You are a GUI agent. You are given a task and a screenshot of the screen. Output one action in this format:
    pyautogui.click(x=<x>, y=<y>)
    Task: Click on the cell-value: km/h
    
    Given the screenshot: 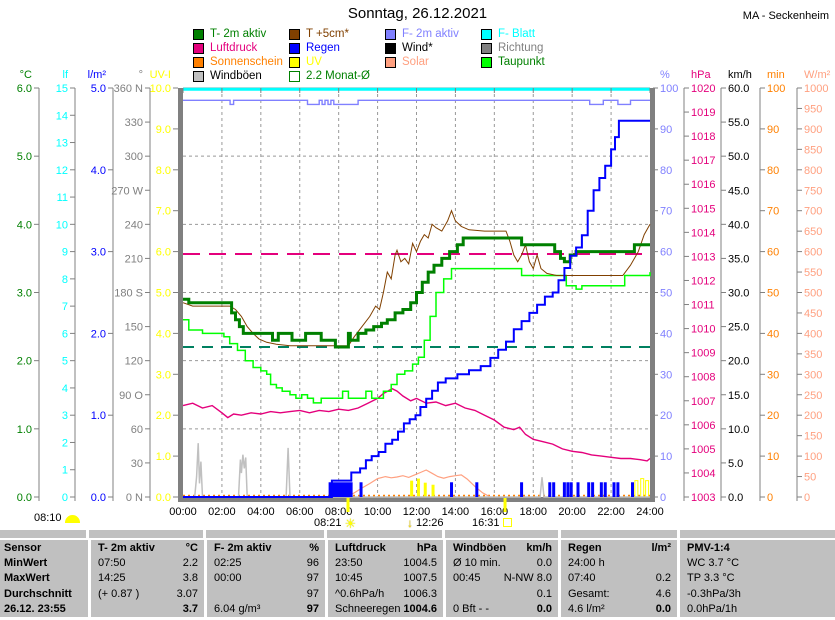 What is the action you would take?
    pyautogui.click(x=539, y=547)
    